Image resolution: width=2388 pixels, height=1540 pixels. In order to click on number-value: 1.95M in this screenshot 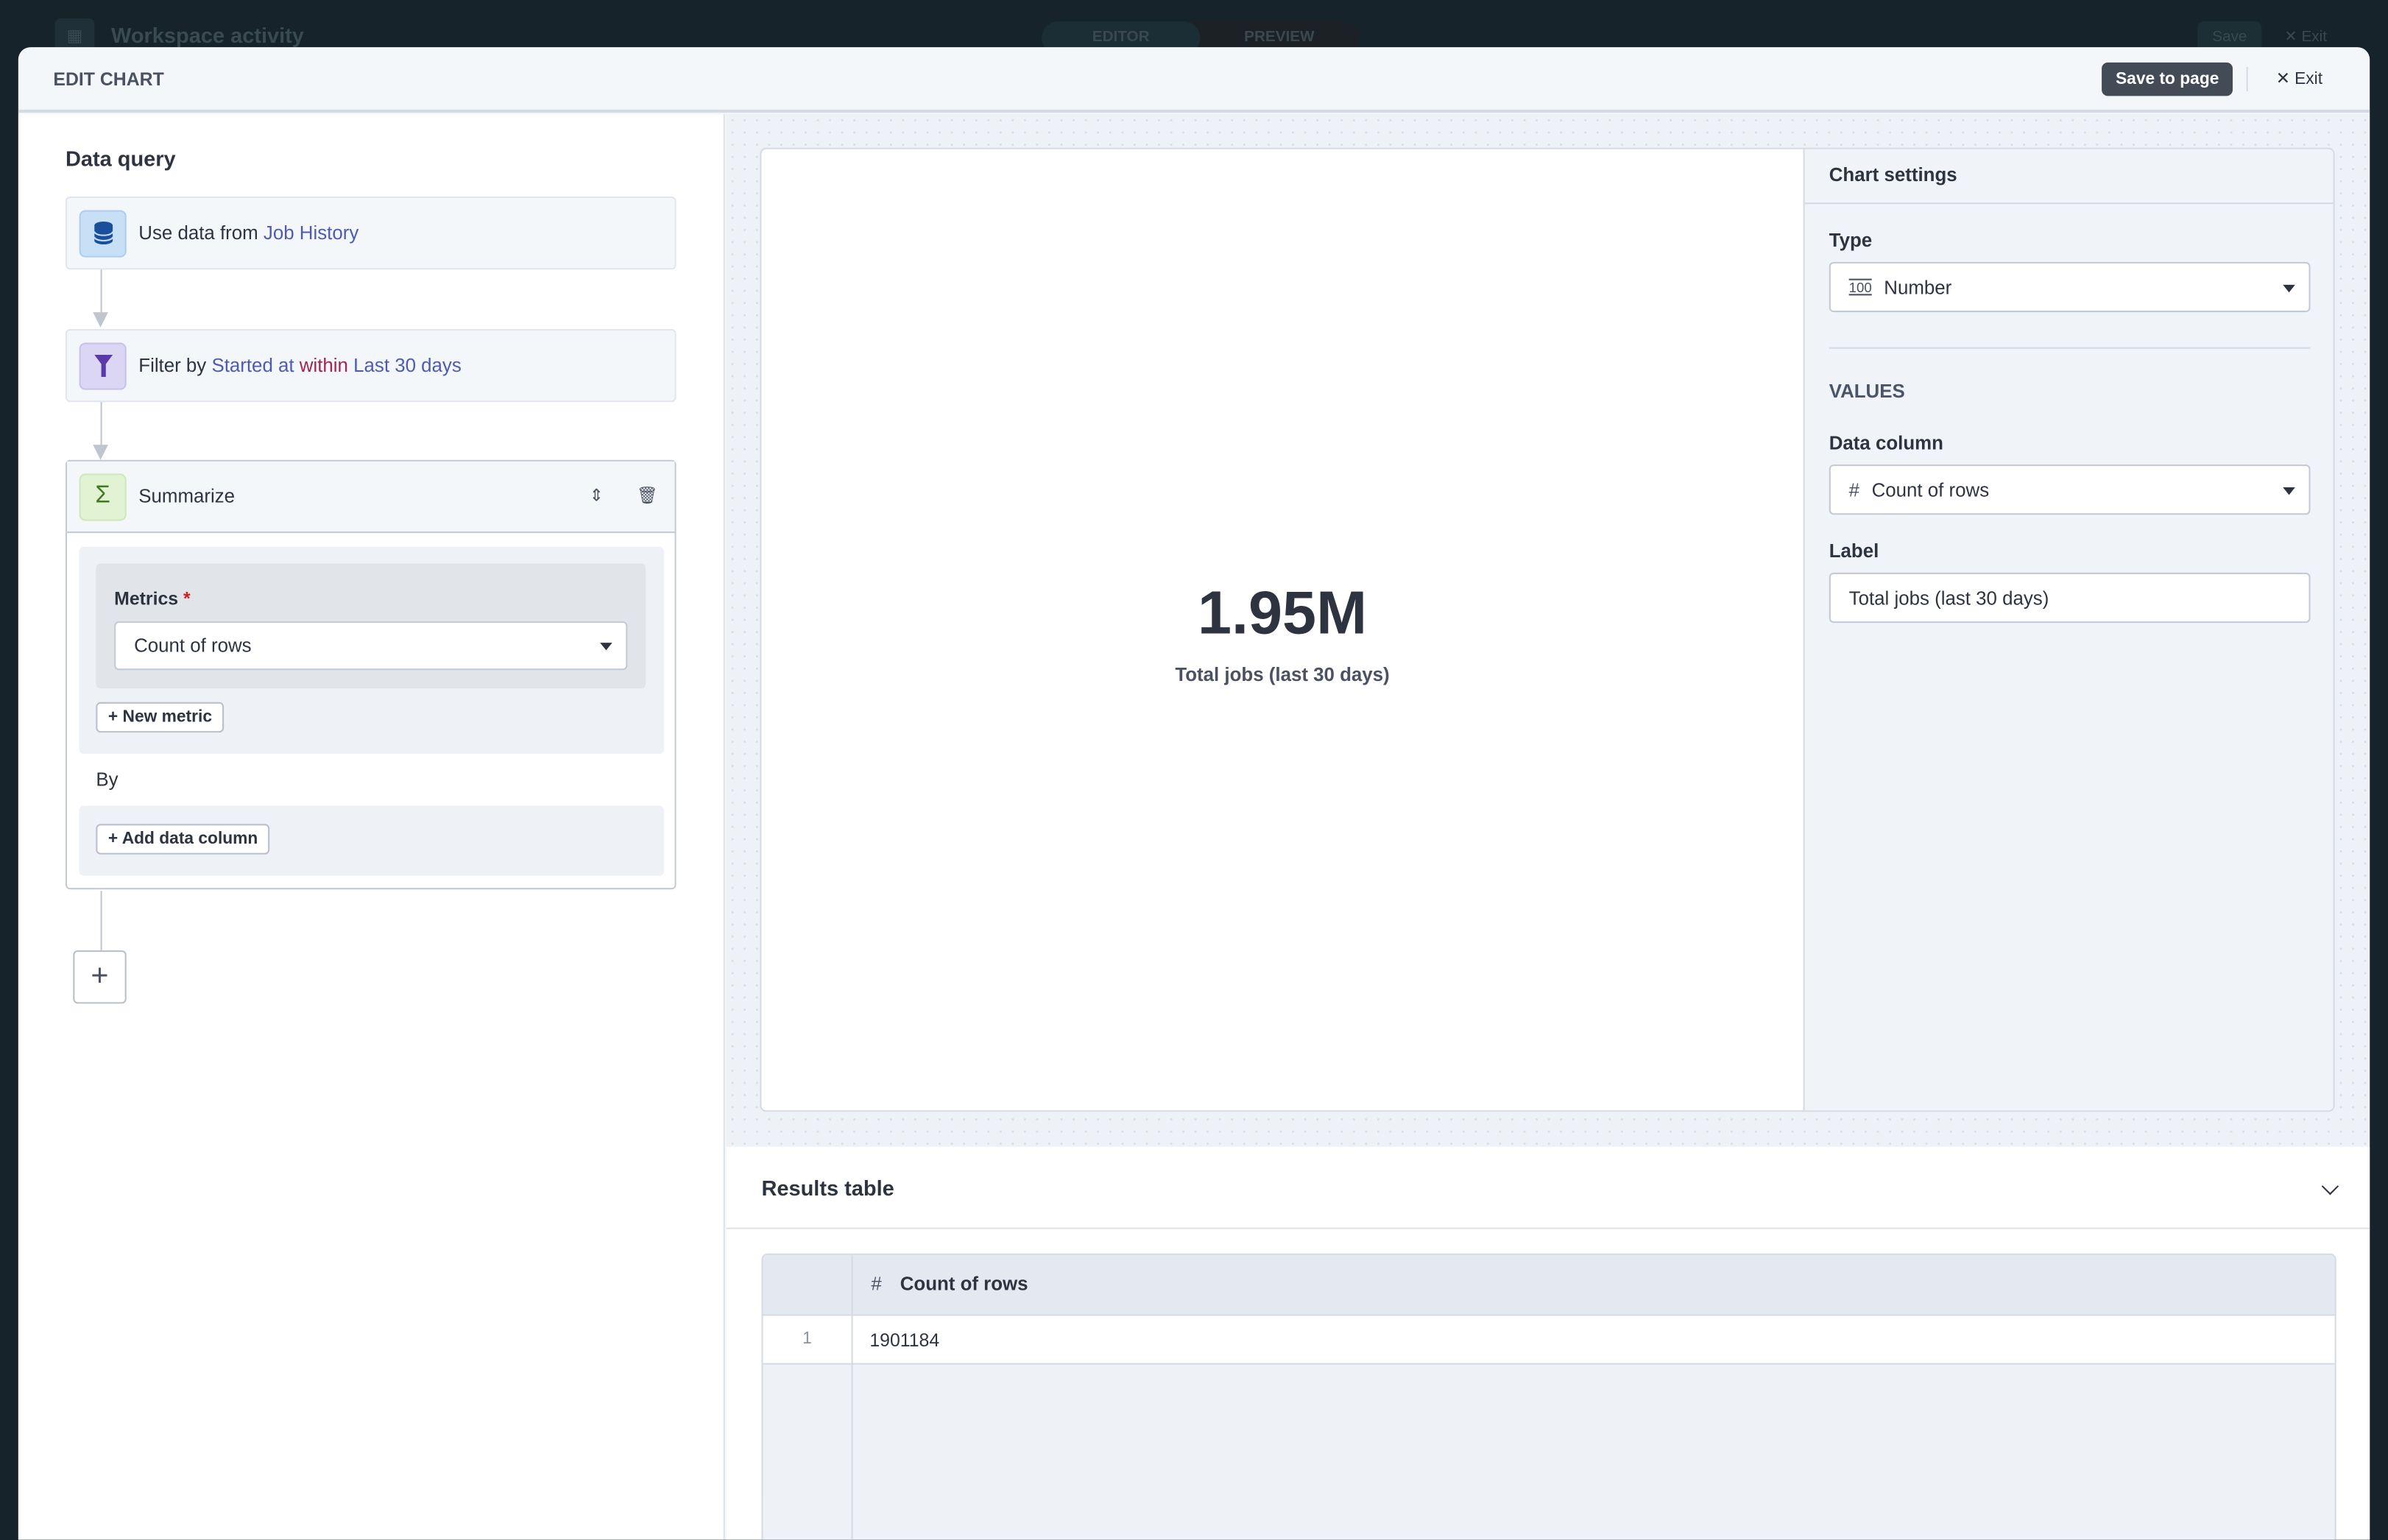, I will do `click(1282, 614)`.